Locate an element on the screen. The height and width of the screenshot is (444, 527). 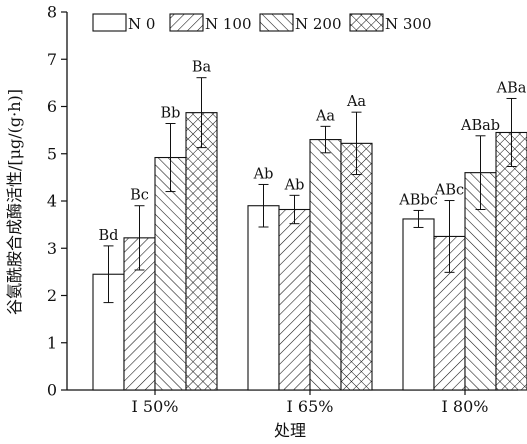
x-tick-label: I 80% is located at coordinates (465, 406).